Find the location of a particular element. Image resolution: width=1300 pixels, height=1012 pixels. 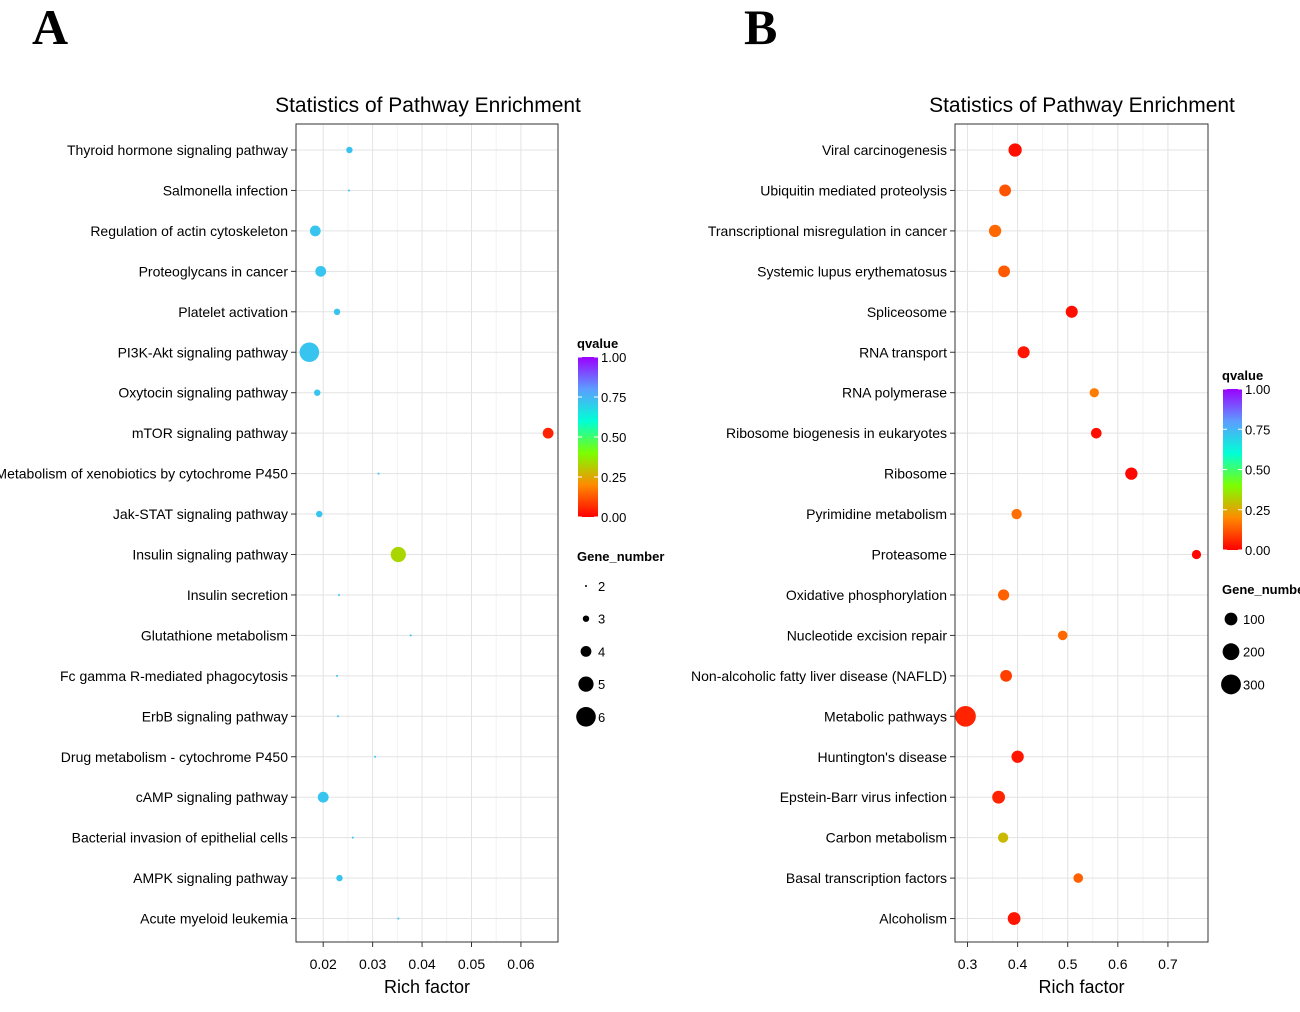

category-label: Drug metabolism - cytochrome P450 is located at coordinates (174, 757).